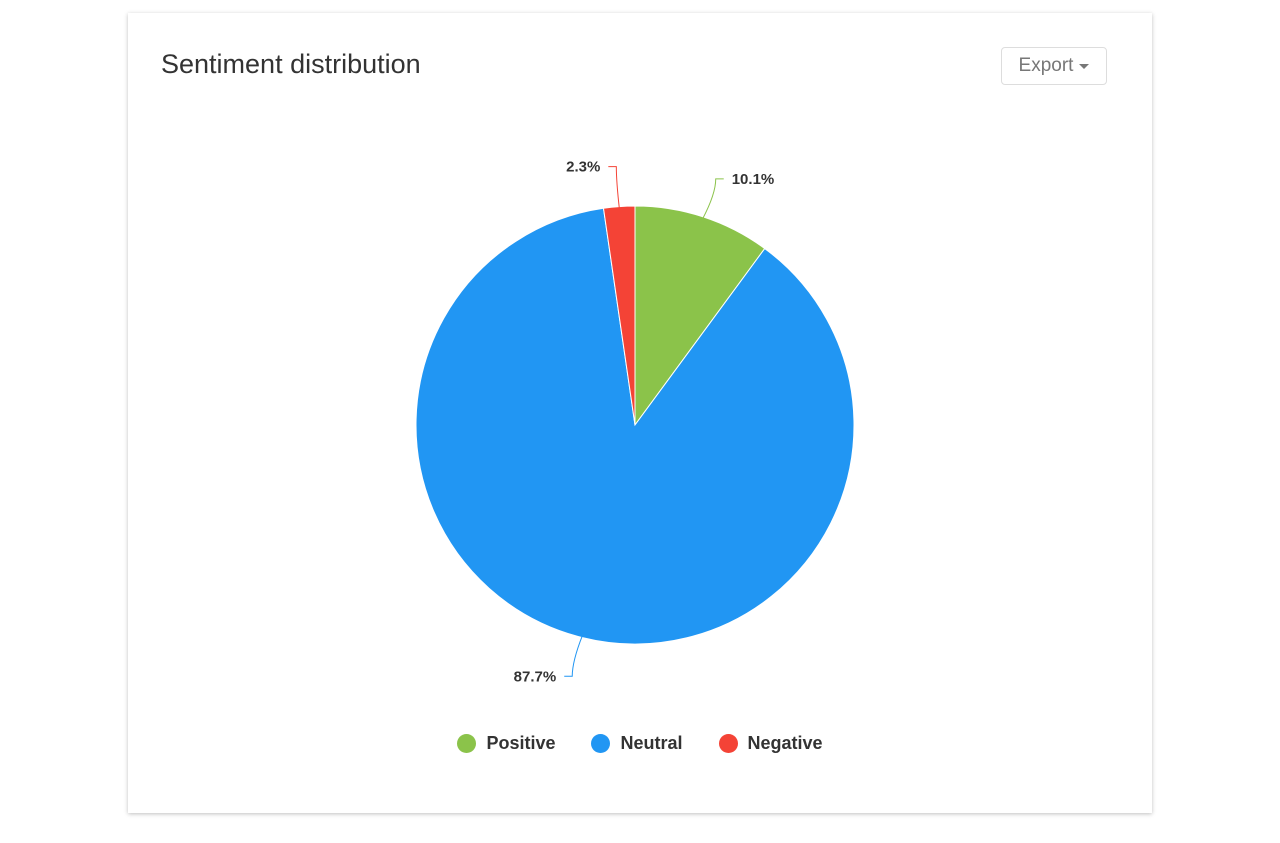 The image size is (1280, 843). What do you see at coordinates (521, 743) in the screenshot?
I see `legend-label: Positive` at bounding box center [521, 743].